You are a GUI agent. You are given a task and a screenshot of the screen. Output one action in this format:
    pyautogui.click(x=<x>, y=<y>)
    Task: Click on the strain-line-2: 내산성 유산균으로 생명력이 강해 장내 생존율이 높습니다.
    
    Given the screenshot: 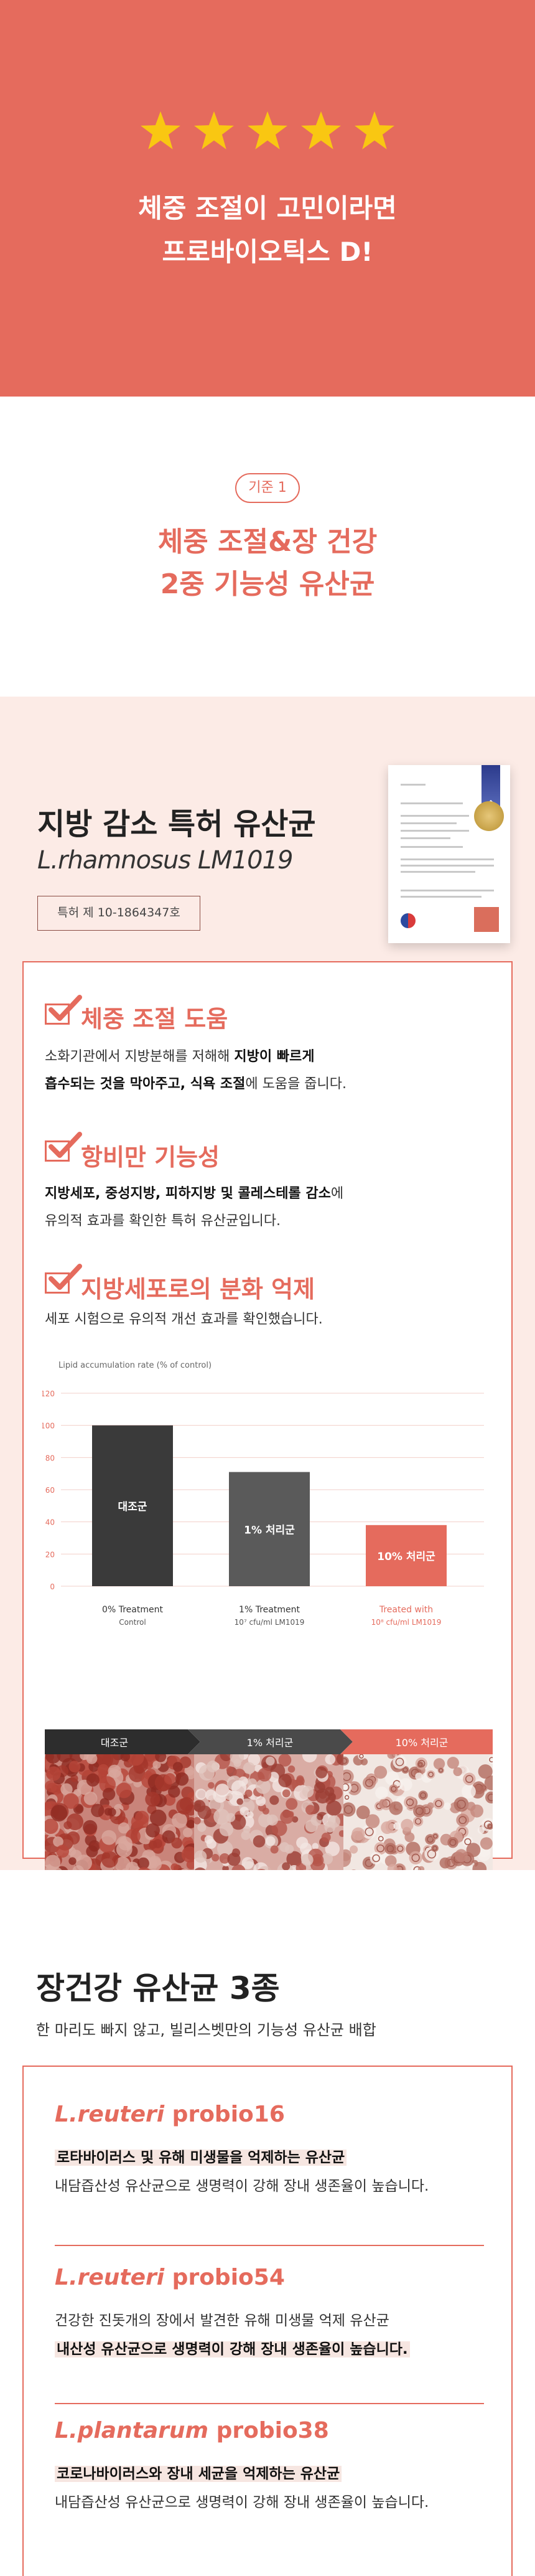 What is the action you would take?
    pyautogui.click(x=232, y=2349)
    